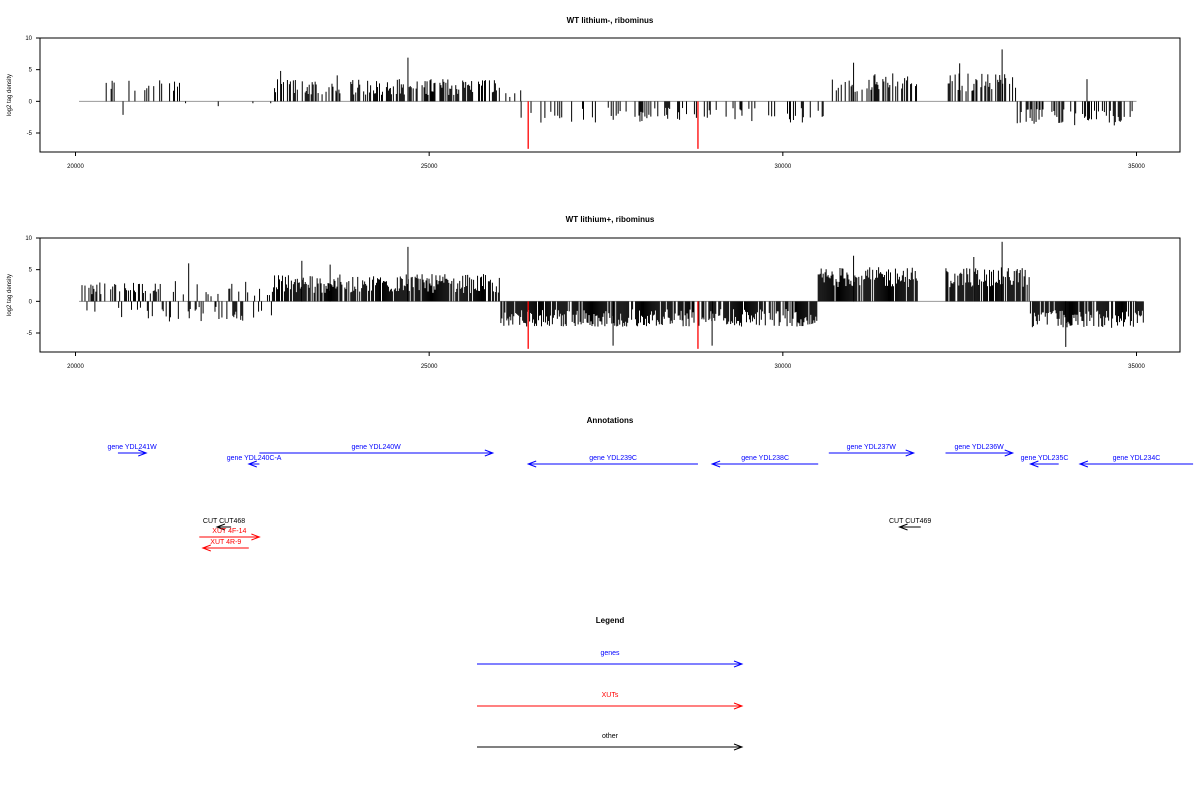 The height and width of the screenshot is (800, 1200). I want to click on feature-label: gene YDL235C, so click(1045, 458).